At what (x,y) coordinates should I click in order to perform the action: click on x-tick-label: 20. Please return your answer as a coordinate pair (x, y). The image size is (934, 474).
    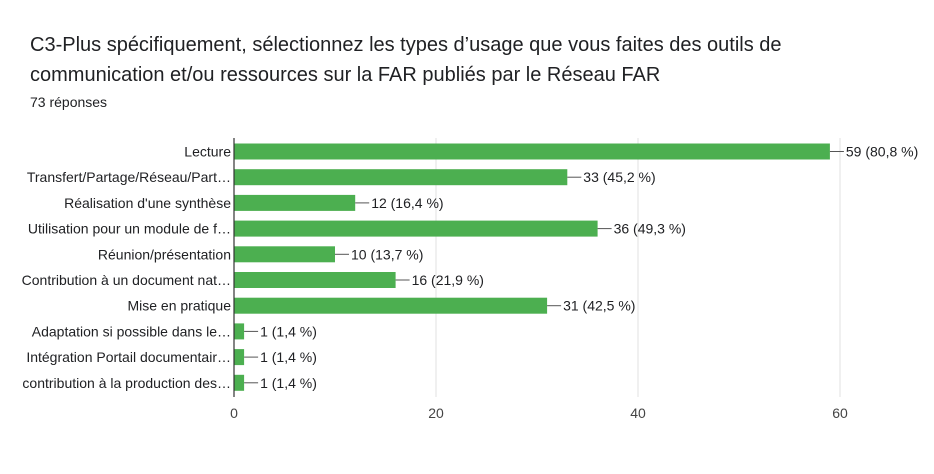
    Looking at the image, I should click on (436, 413).